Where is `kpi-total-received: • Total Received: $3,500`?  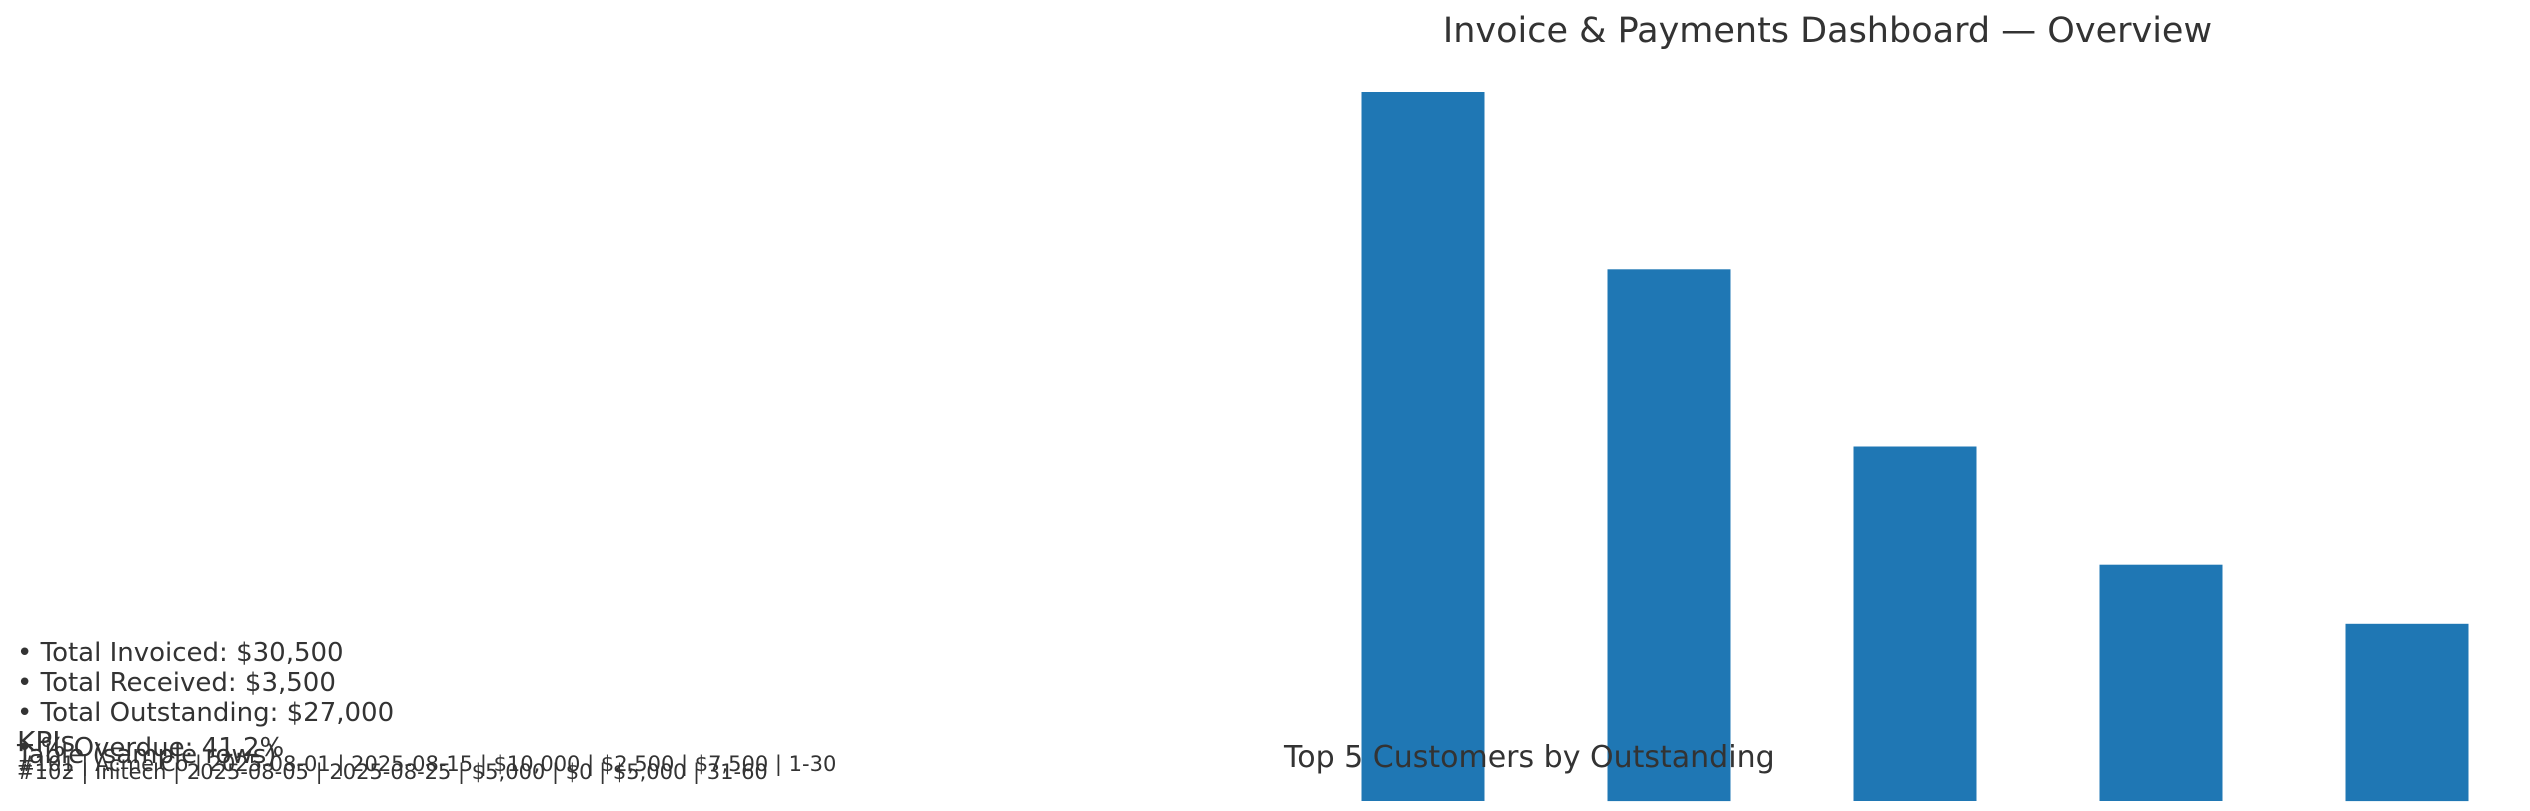
kpi-total-received: • Total Received: $3,500 is located at coordinates (176, 683).